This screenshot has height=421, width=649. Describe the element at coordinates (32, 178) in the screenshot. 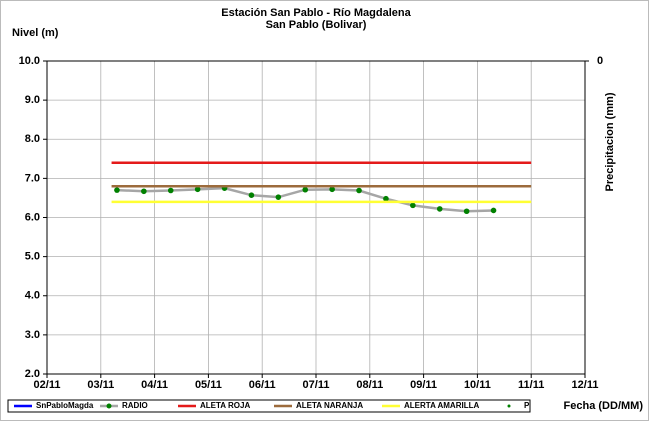

I see `y-tick-label: 7.0` at that location.